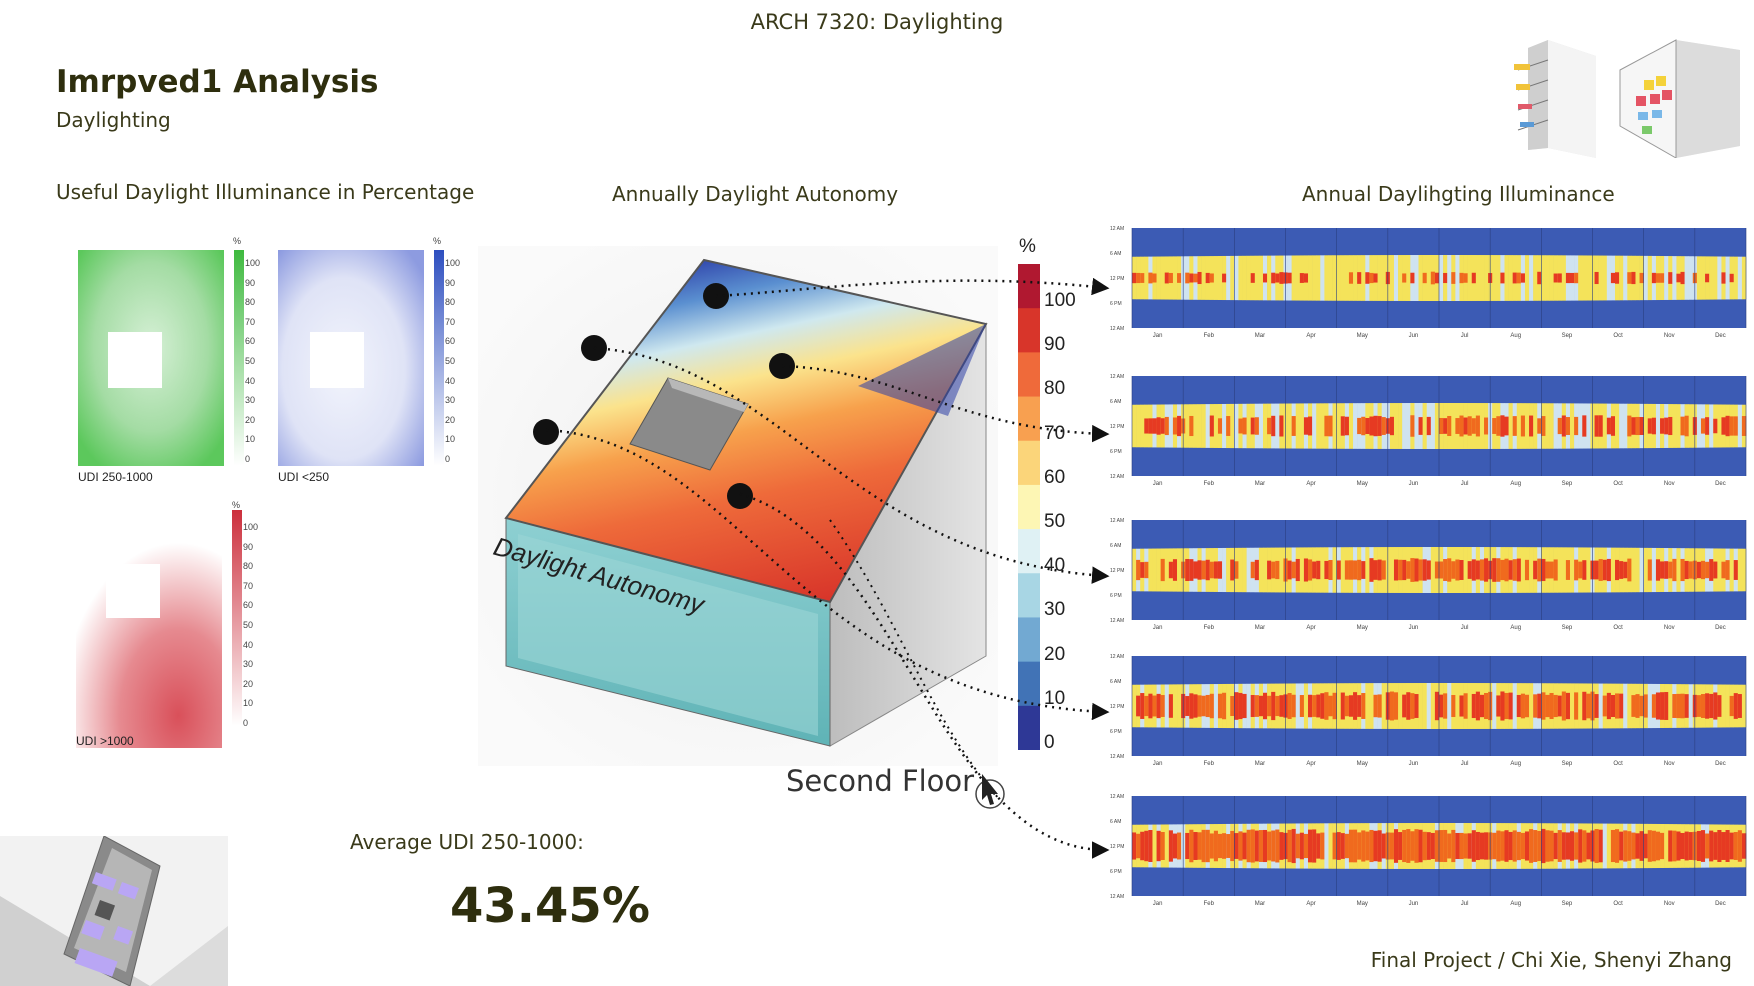 The image size is (1754, 986). I want to click on colorbar-tick: 40, so click(1055, 566).